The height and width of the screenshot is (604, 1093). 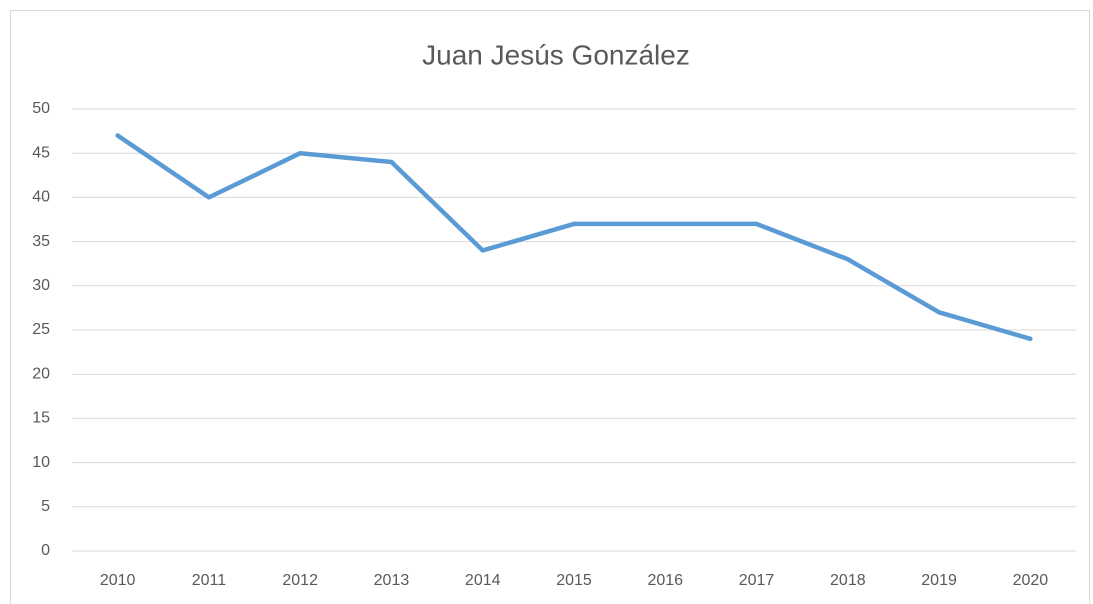 I want to click on x-tick-label: 2013, so click(x=392, y=580).